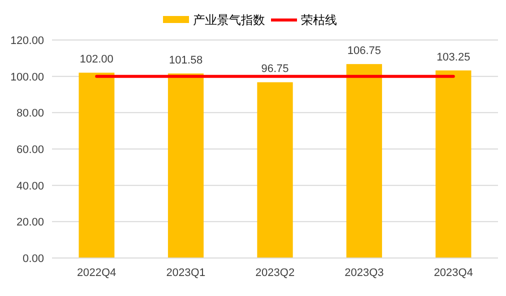 This screenshot has width=506, height=296. Describe the element at coordinates (229, 20) in the screenshot. I see `legend-label: 产业景气指数` at that location.